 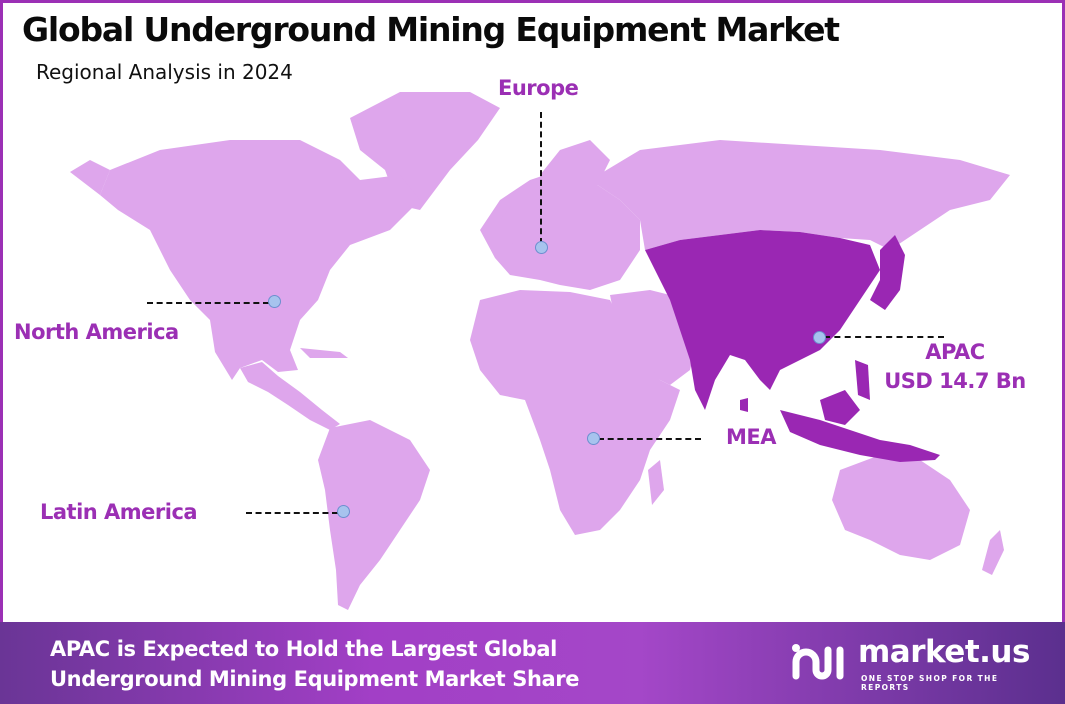 I want to click on region-label-mea: MEA, so click(x=751, y=437).